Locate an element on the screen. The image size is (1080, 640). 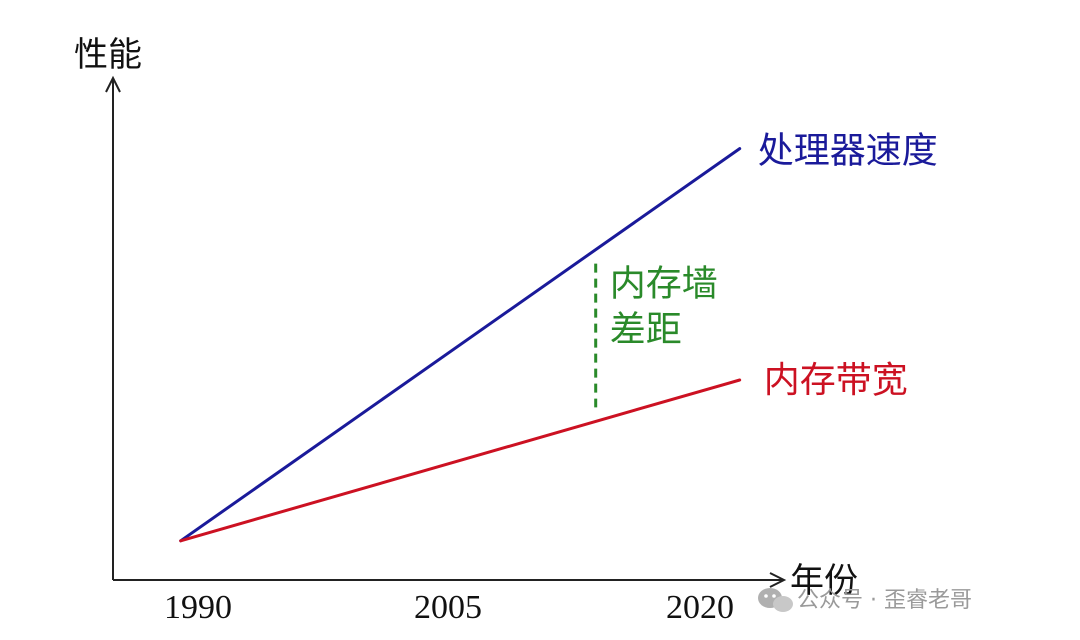
watermark-text: 公众号 · 歪睿老哥 is located at coordinates (884, 600).